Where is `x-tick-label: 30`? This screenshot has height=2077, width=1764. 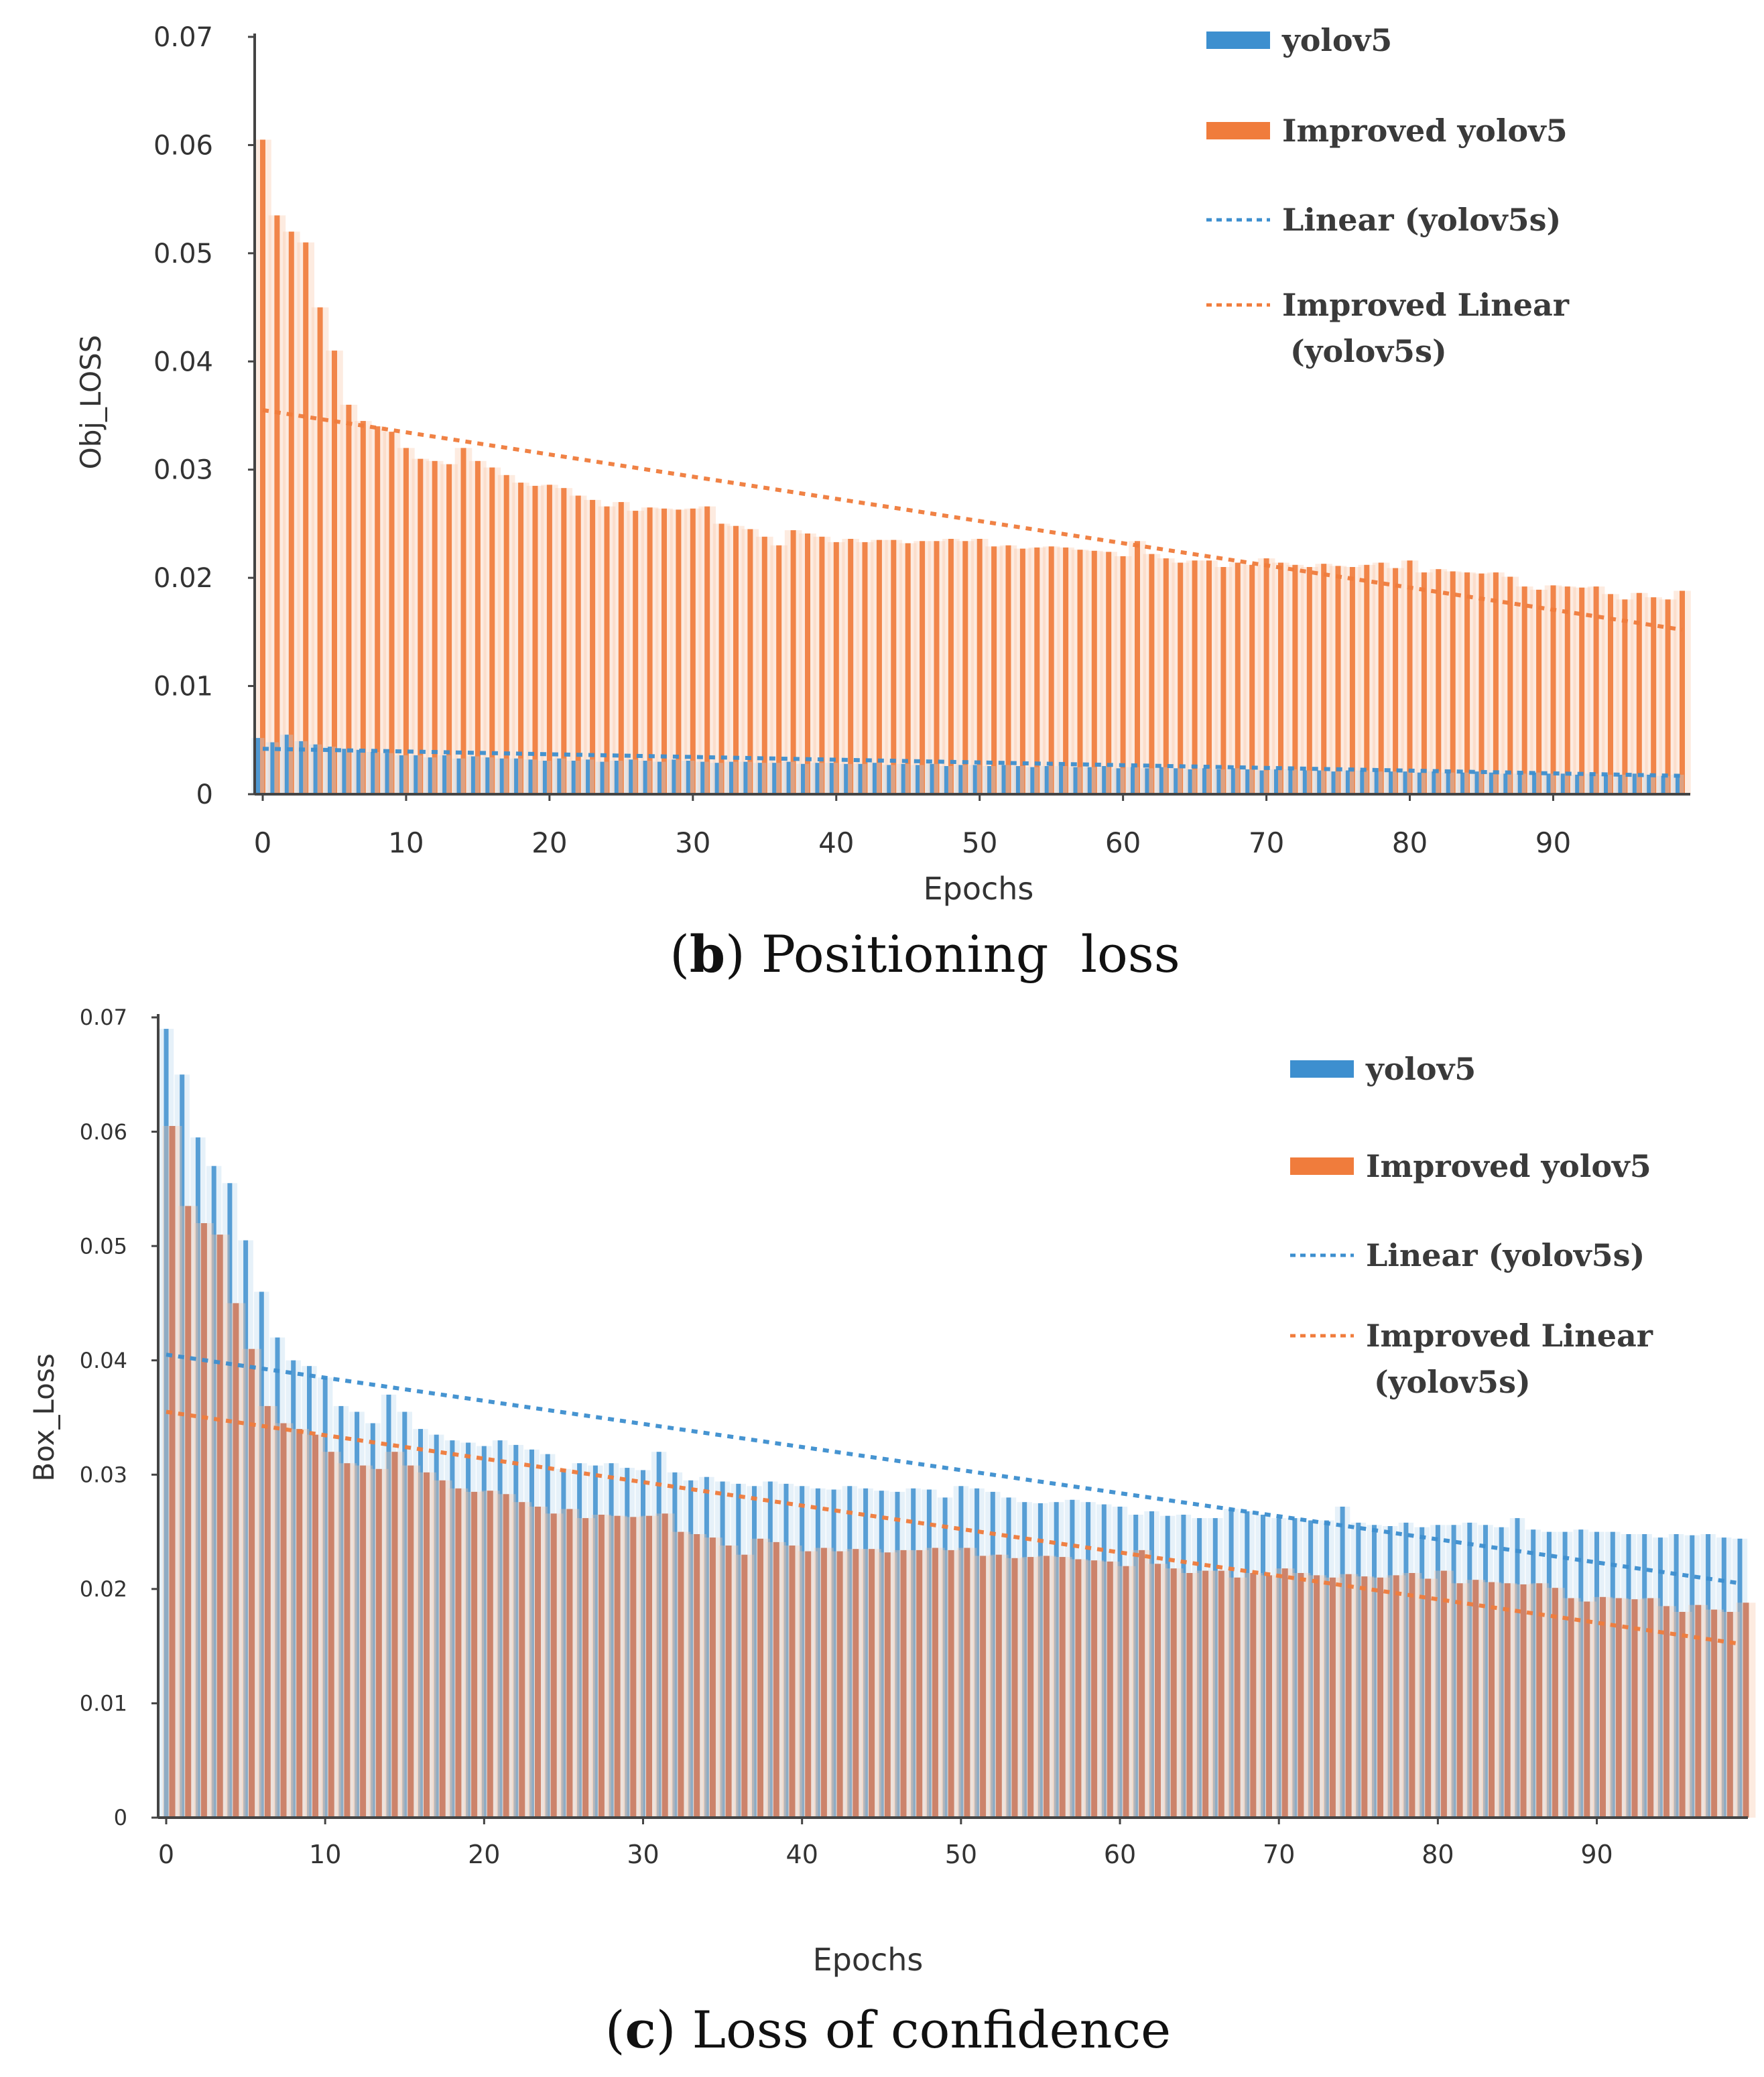 x-tick-label: 30 is located at coordinates (692, 842).